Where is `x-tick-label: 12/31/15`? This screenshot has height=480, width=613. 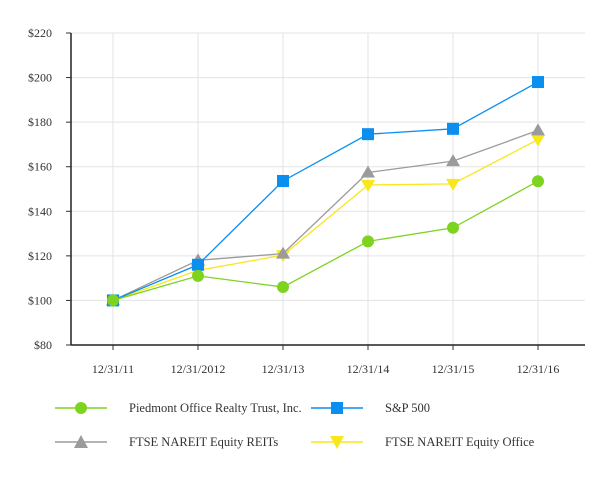 x-tick-label: 12/31/15 is located at coordinates (453, 369).